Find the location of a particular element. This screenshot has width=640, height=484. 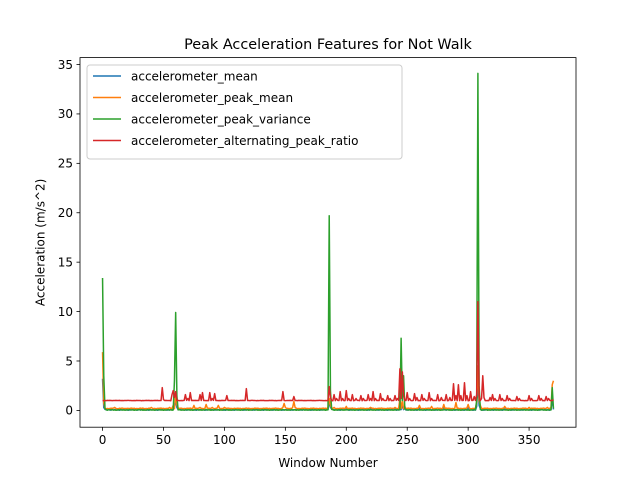

x-tick-label: 50 is located at coordinates (163, 440).